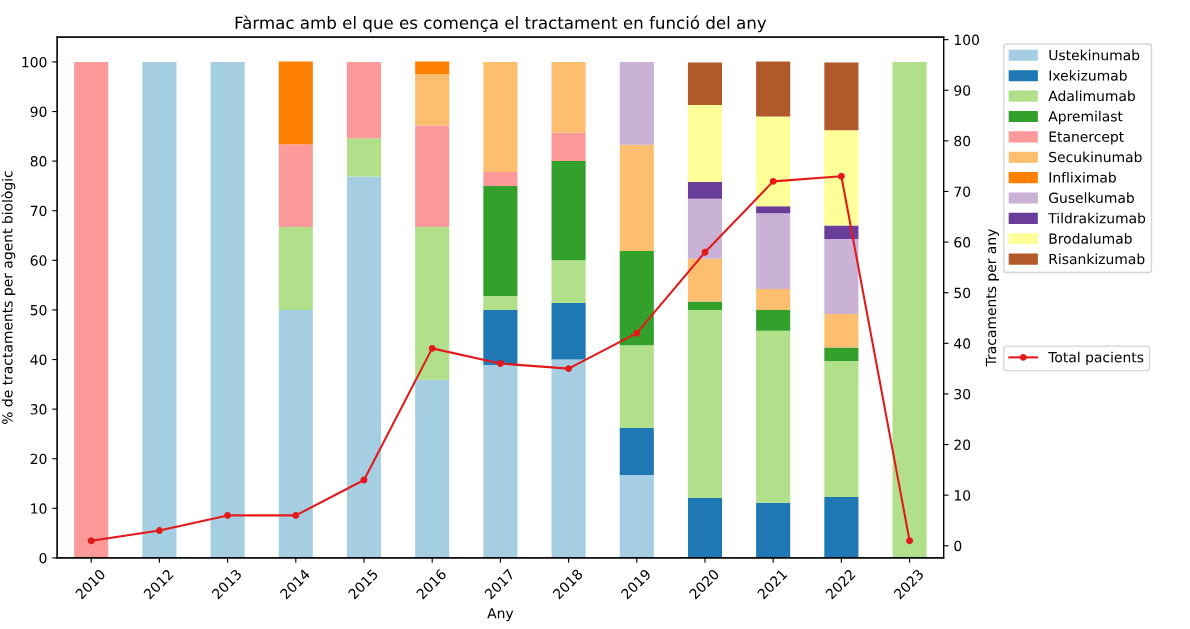 The height and width of the screenshot is (629, 1190). I want to click on y2-tick-label: 10, so click(962, 495).